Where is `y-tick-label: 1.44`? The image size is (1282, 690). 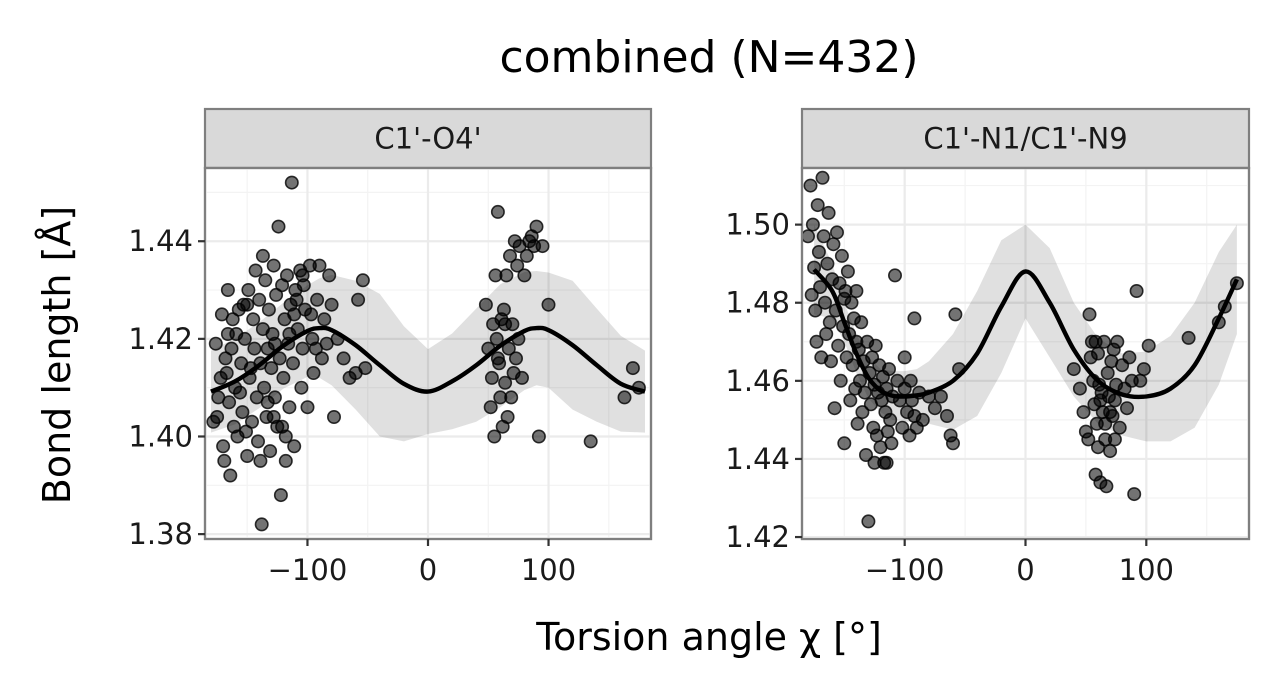 y-tick-label: 1.44 is located at coordinates (160, 241).